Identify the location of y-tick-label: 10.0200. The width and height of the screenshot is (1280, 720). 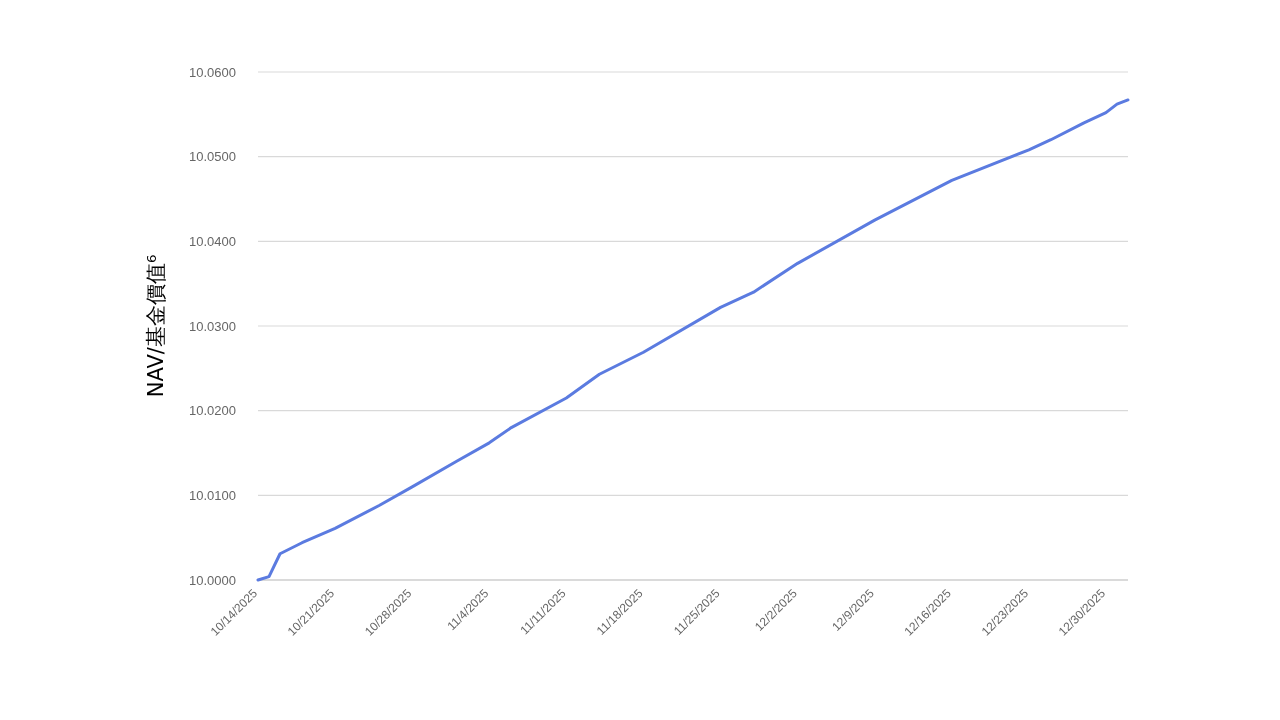
(212, 411).